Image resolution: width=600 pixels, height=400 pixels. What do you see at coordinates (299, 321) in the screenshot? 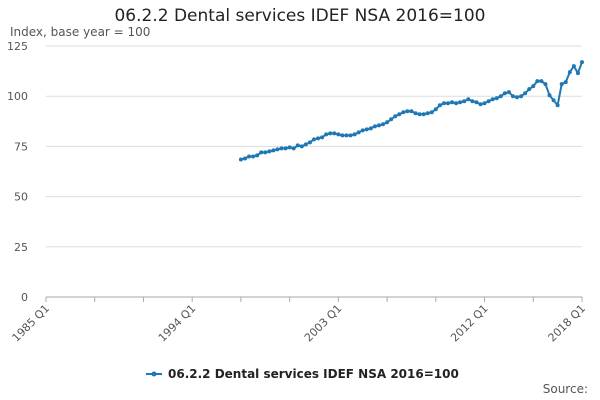
I see `x-axis-ticks: 1985 Q1 1994 Q1 2003 Q1 2012 Q1 2018 Q1` at bounding box center [299, 321].